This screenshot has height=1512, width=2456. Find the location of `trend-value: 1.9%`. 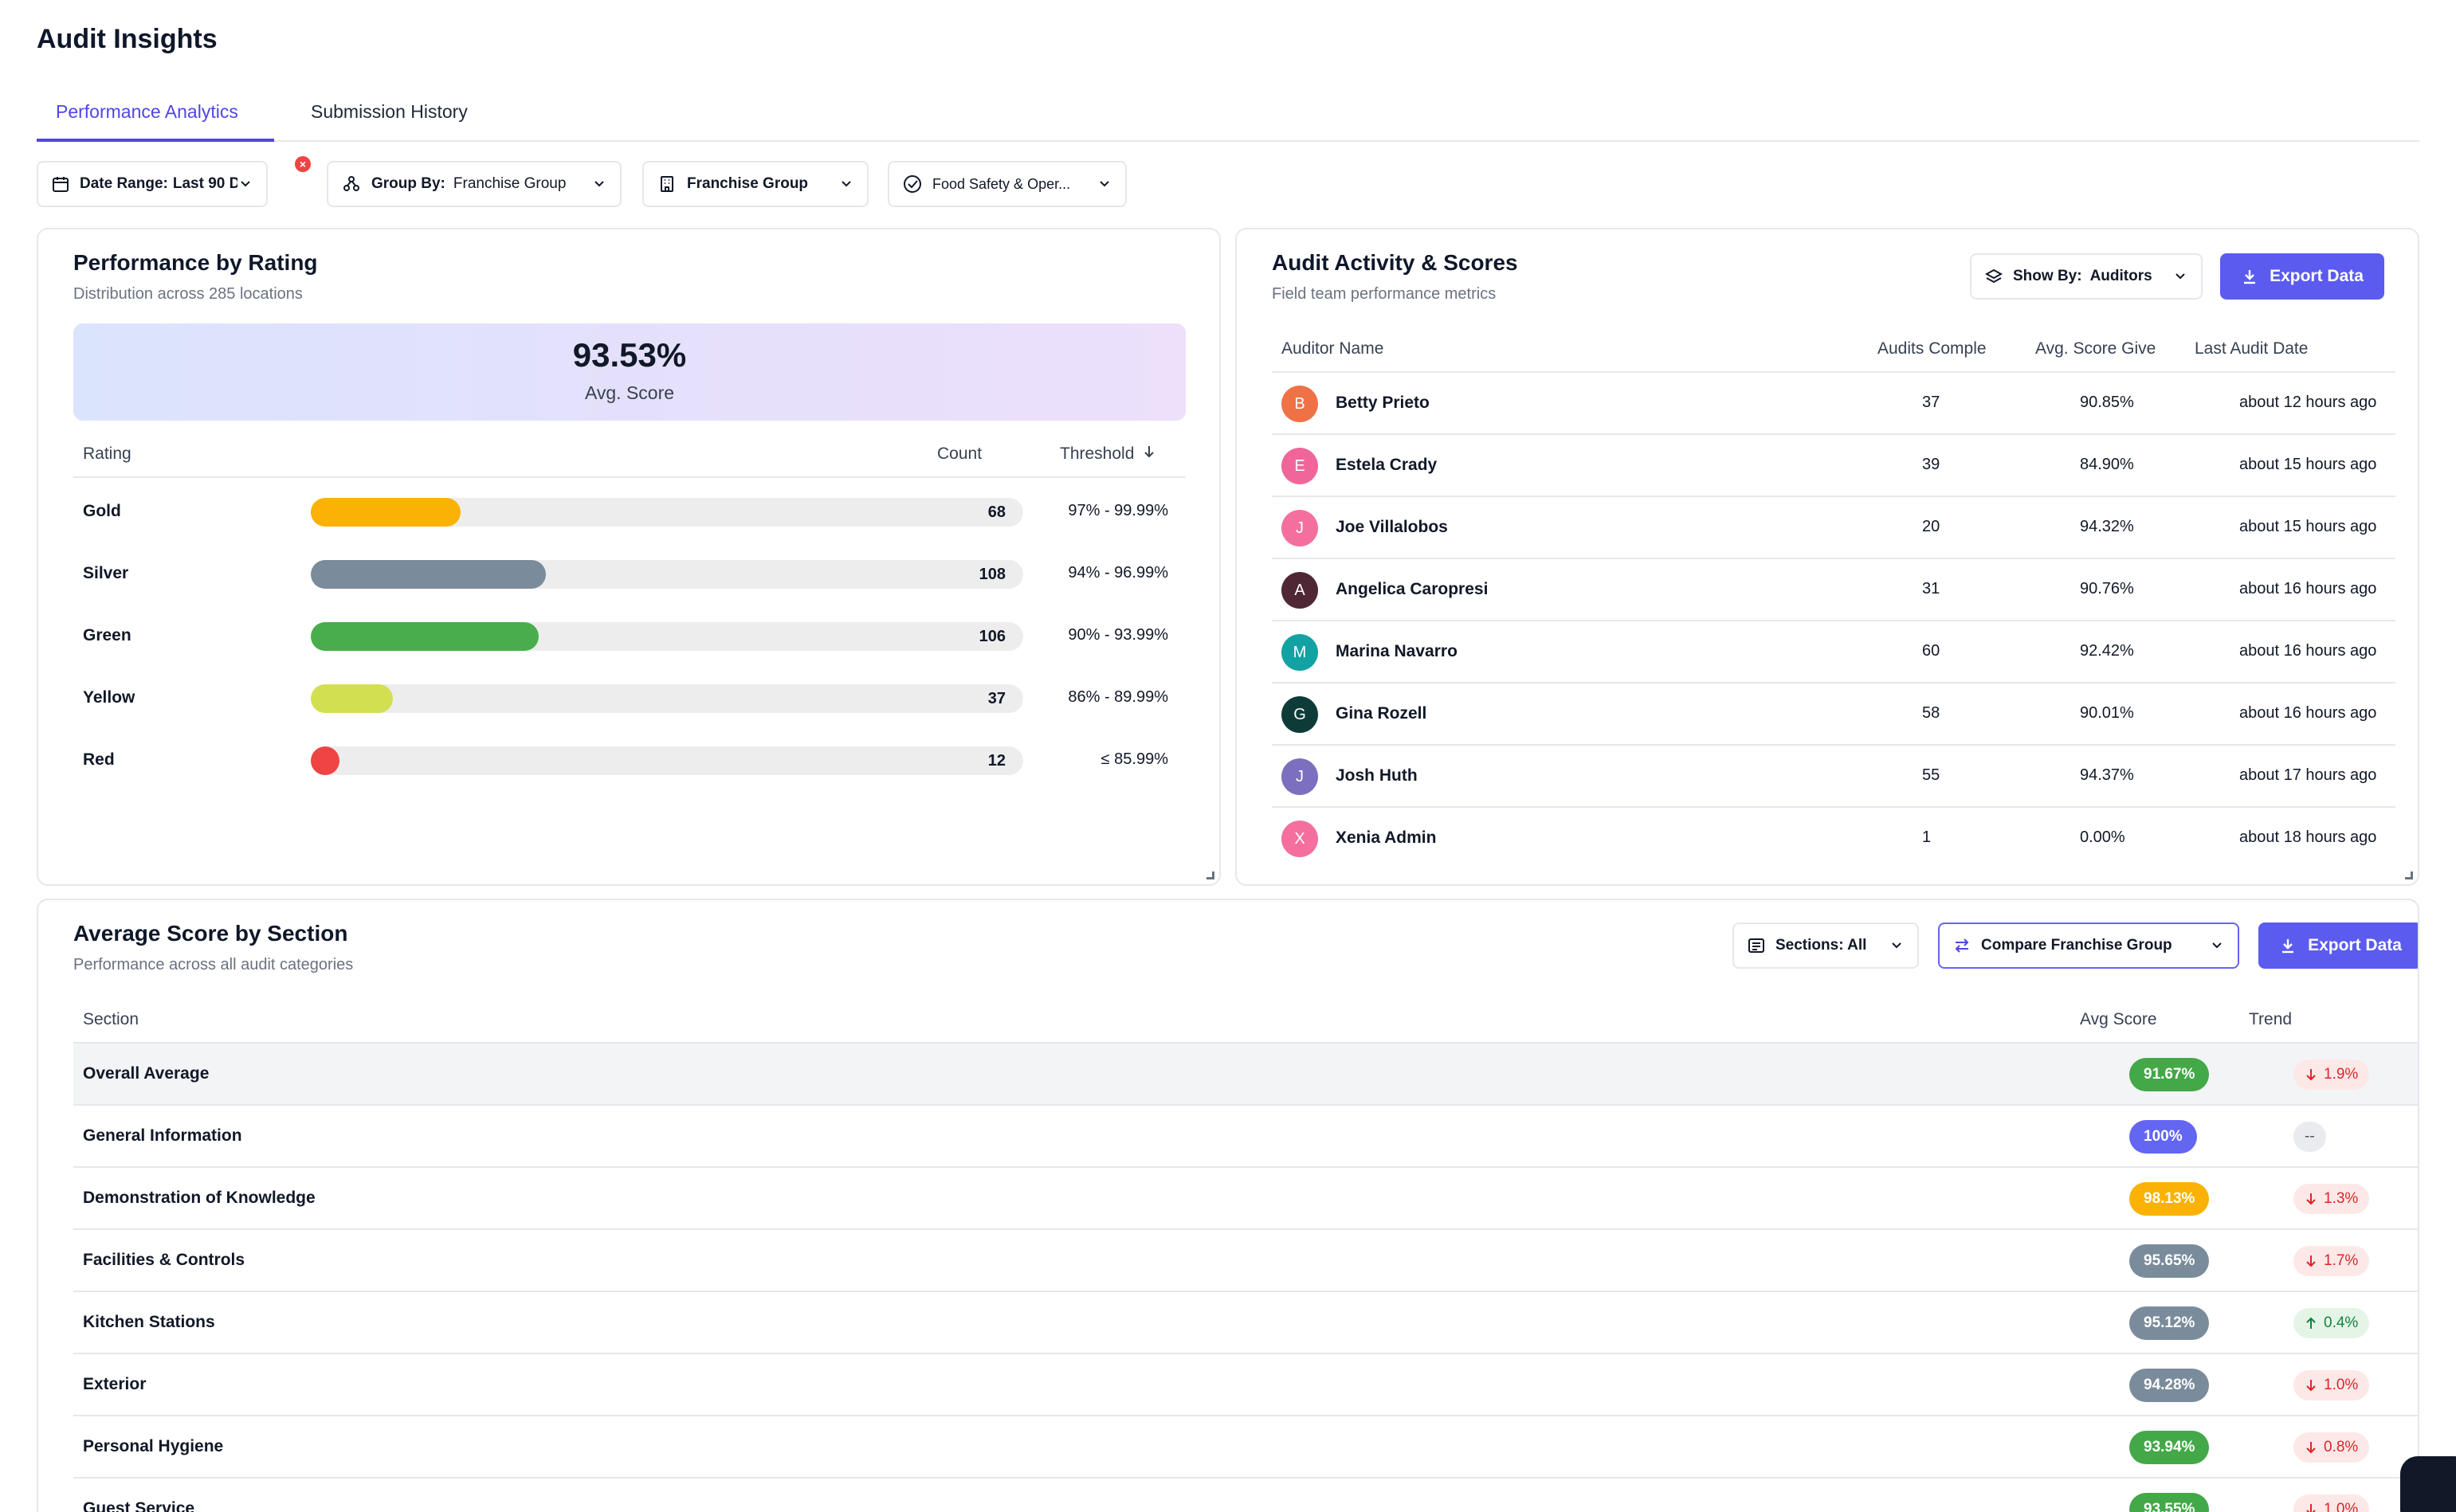

trend-value: 1.9% is located at coordinates (2341, 1074).